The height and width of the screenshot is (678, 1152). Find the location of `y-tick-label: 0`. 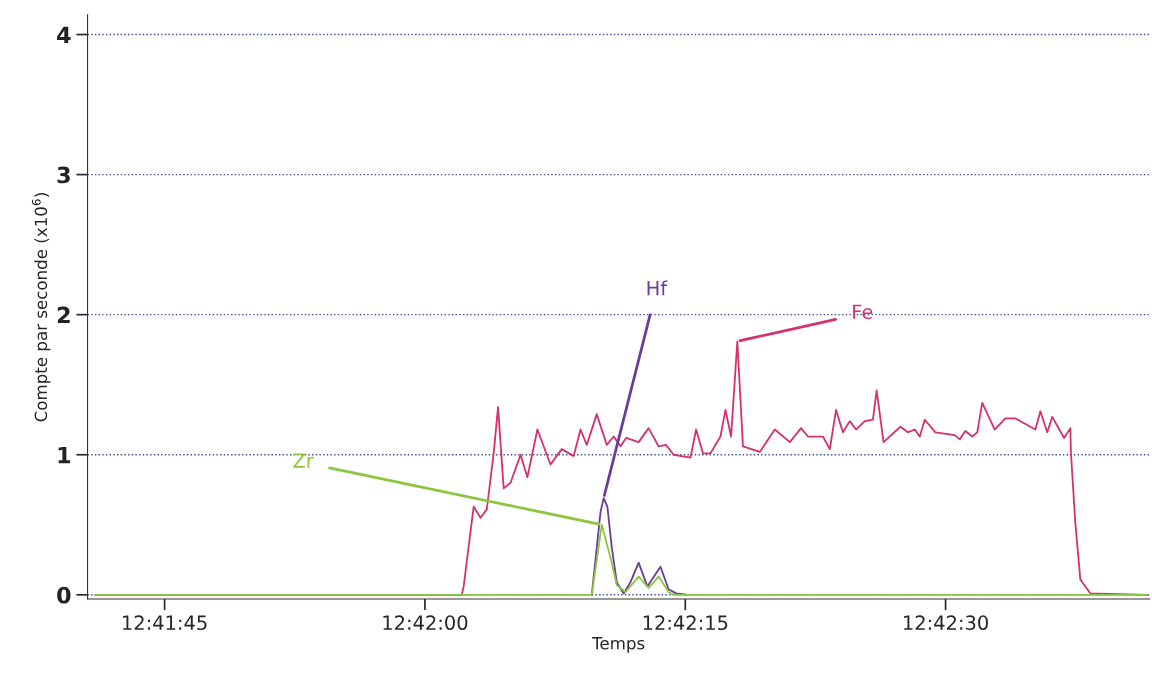

y-tick-label: 0 is located at coordinates (64, 595).